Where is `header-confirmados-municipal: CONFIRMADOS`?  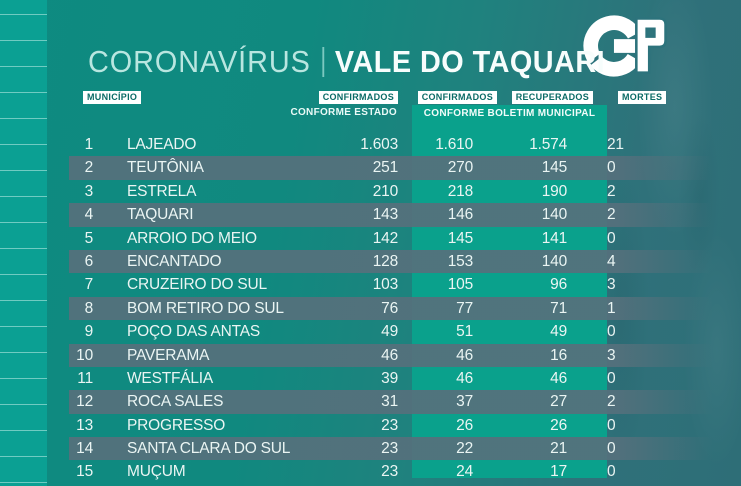
header-confirmados-municipal: CONFIRMADOS is located at coordinates (457, 97).